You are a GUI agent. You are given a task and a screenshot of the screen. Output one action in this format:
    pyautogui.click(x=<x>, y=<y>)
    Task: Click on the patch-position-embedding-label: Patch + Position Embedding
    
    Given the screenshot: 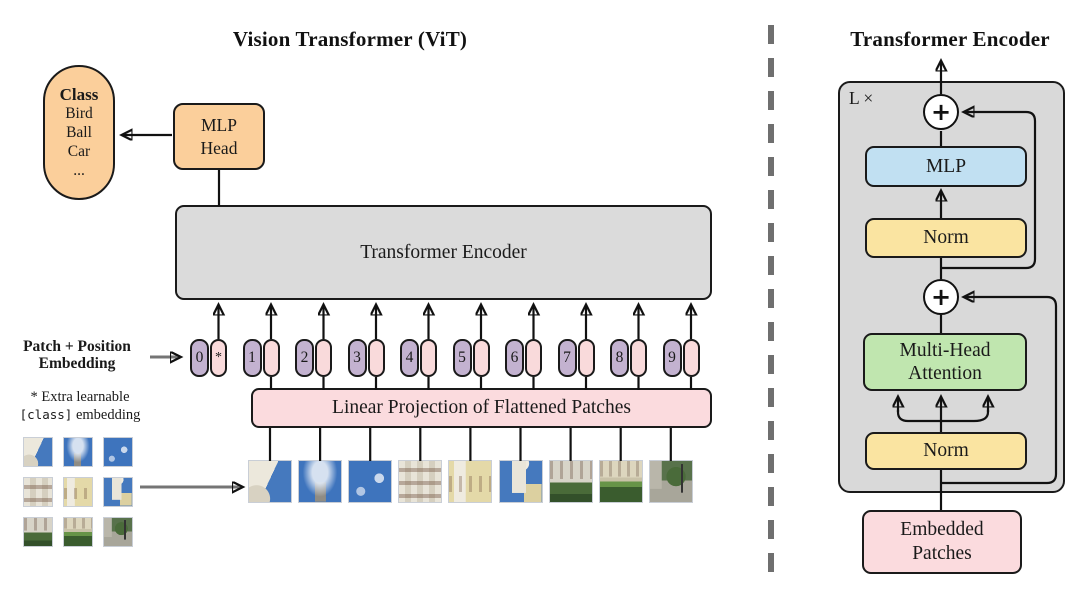 What is the action you would take?
    pyautogui.click(x=77, y=355)
    